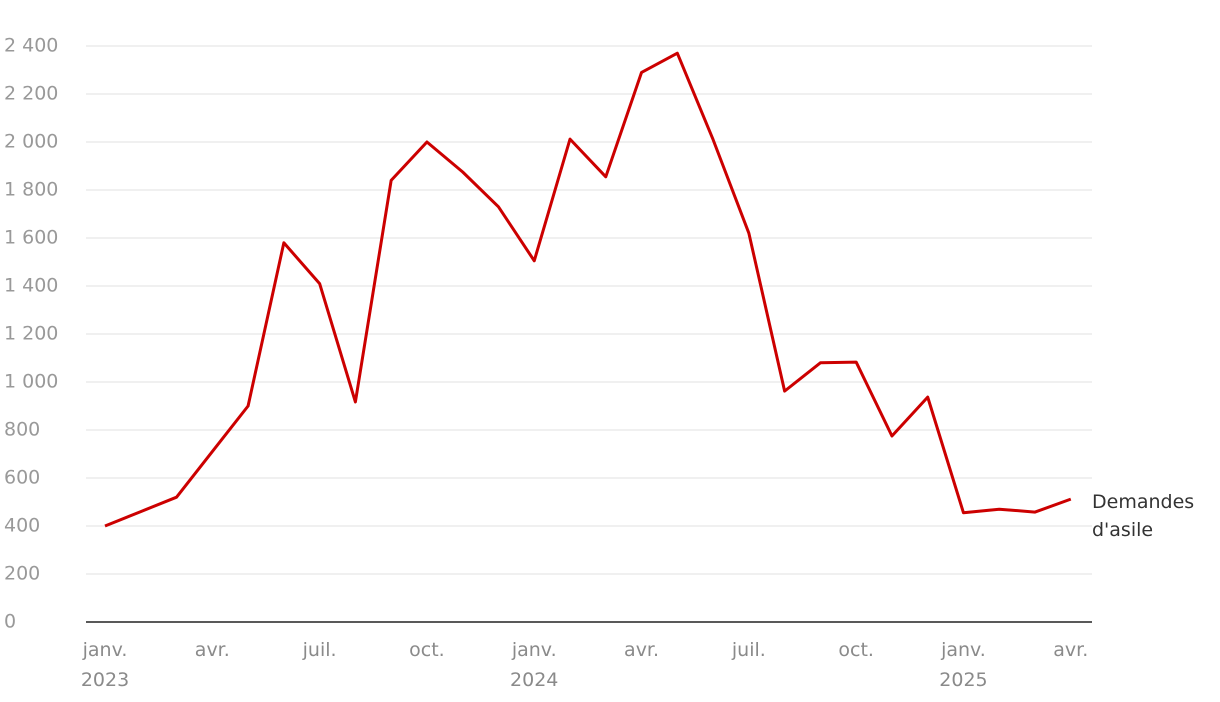 Image resolution: width=1220 pixels, height=702 pixels. What do you see at coordinates (10, 622) in the screenshot?
I see `y-tick-label: 0` at bounding box center [10, 622].